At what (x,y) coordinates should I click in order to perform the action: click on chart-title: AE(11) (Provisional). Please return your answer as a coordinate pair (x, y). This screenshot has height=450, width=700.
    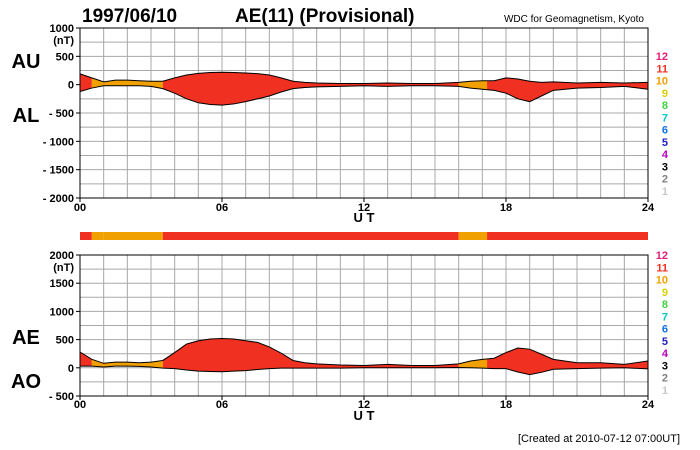
    Looking at the image, I should click on (325, 16).